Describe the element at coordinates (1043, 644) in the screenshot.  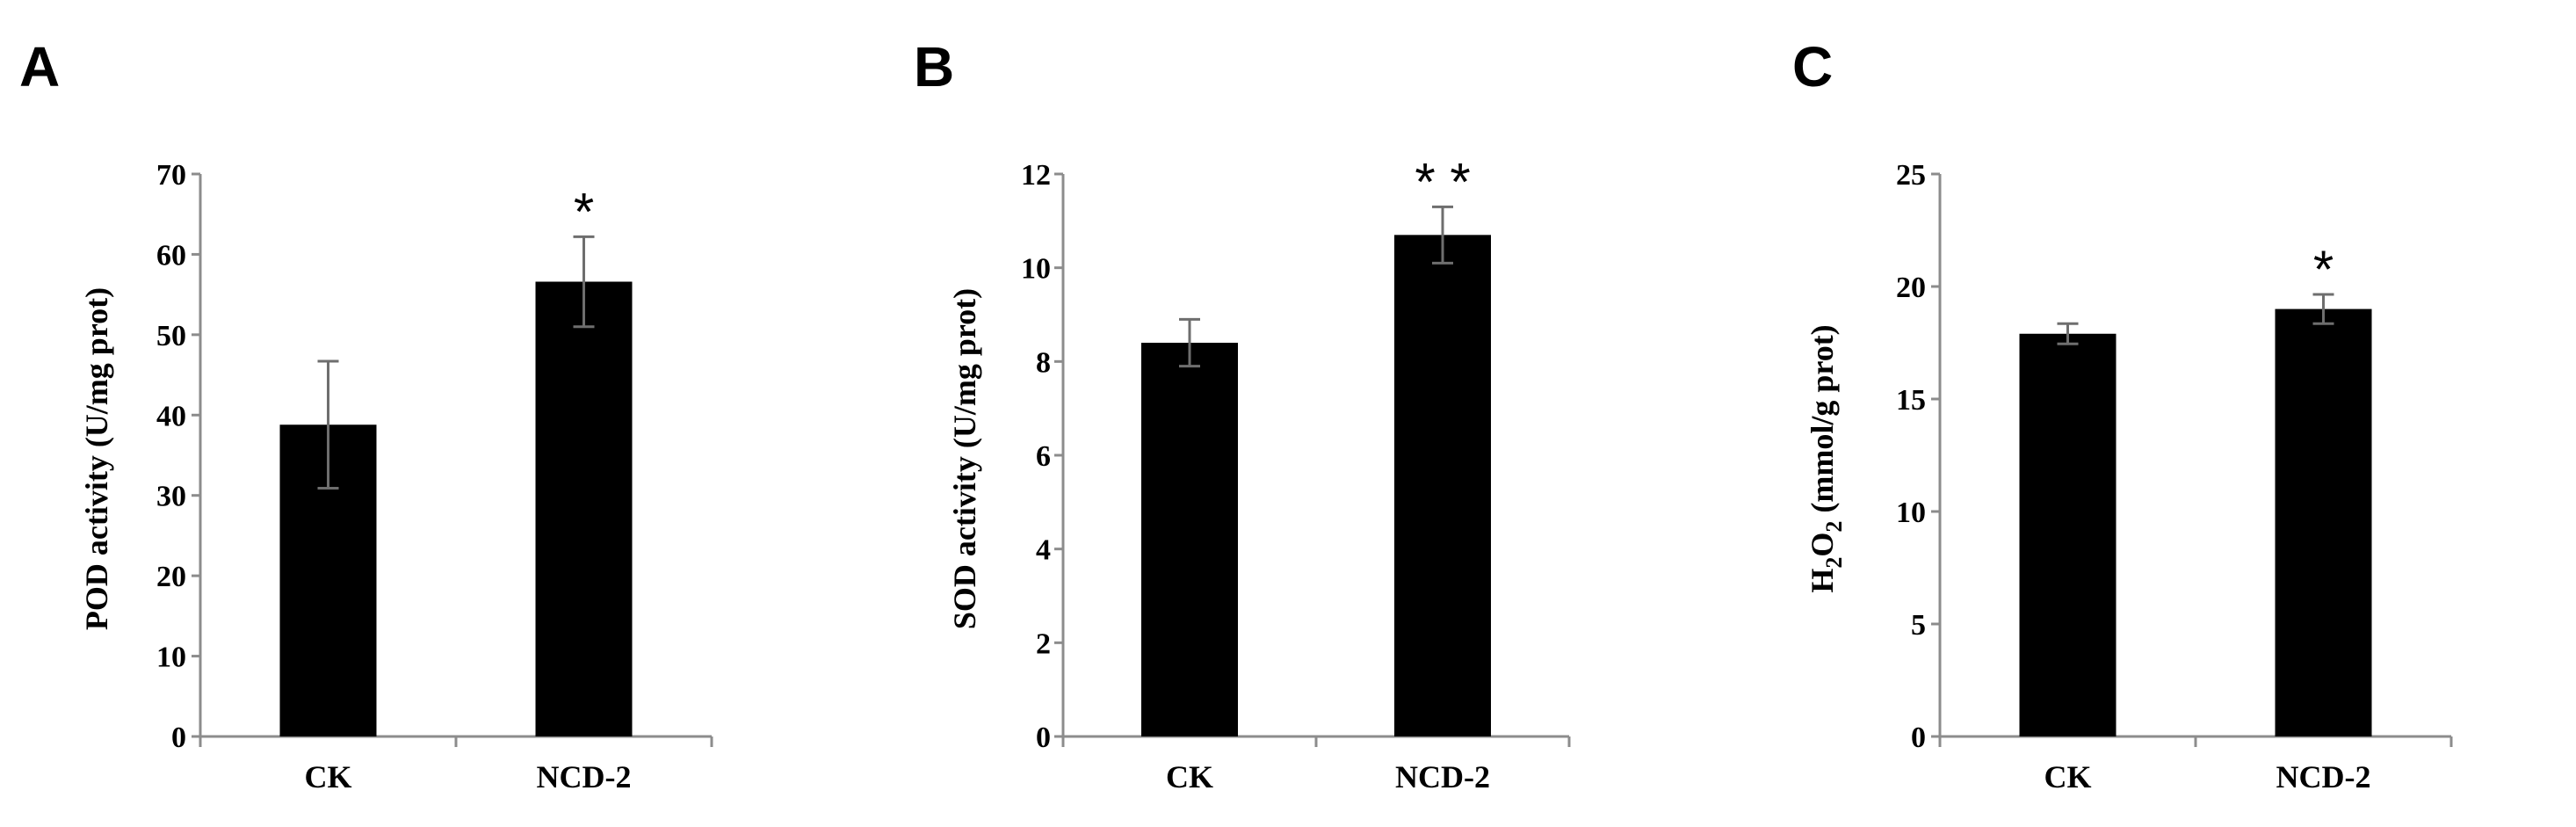
I see `y-tick-label: 2` at that location.